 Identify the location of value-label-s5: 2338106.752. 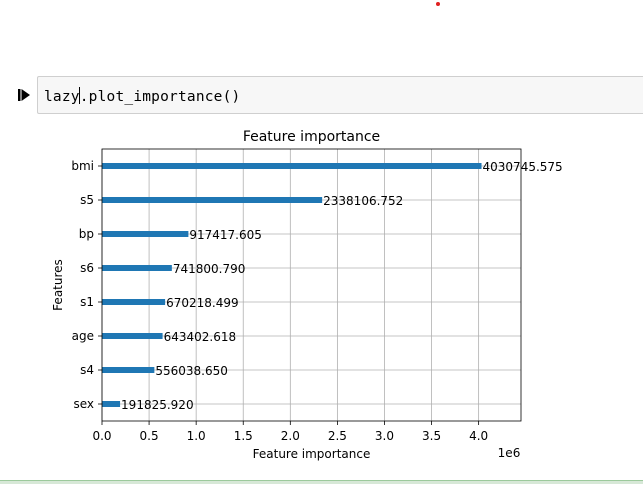
(363, 201).